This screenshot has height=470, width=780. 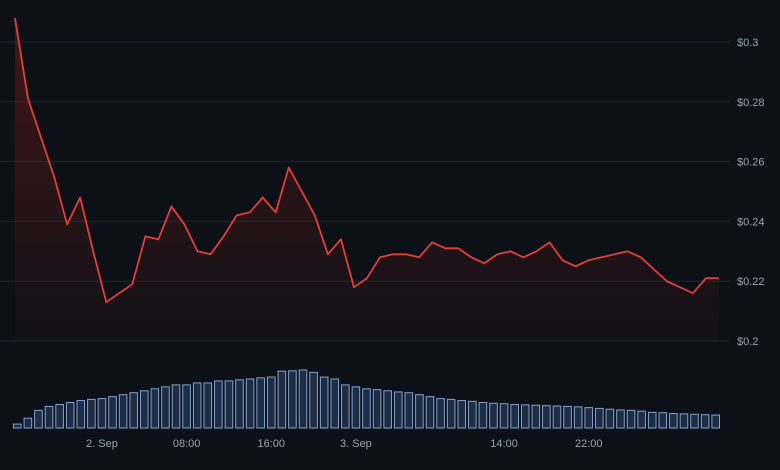 What do you see at coordinates (504, 444) in the screenshot?
I see `x-tick-label: 14:00` at bounding box center [504, 444].